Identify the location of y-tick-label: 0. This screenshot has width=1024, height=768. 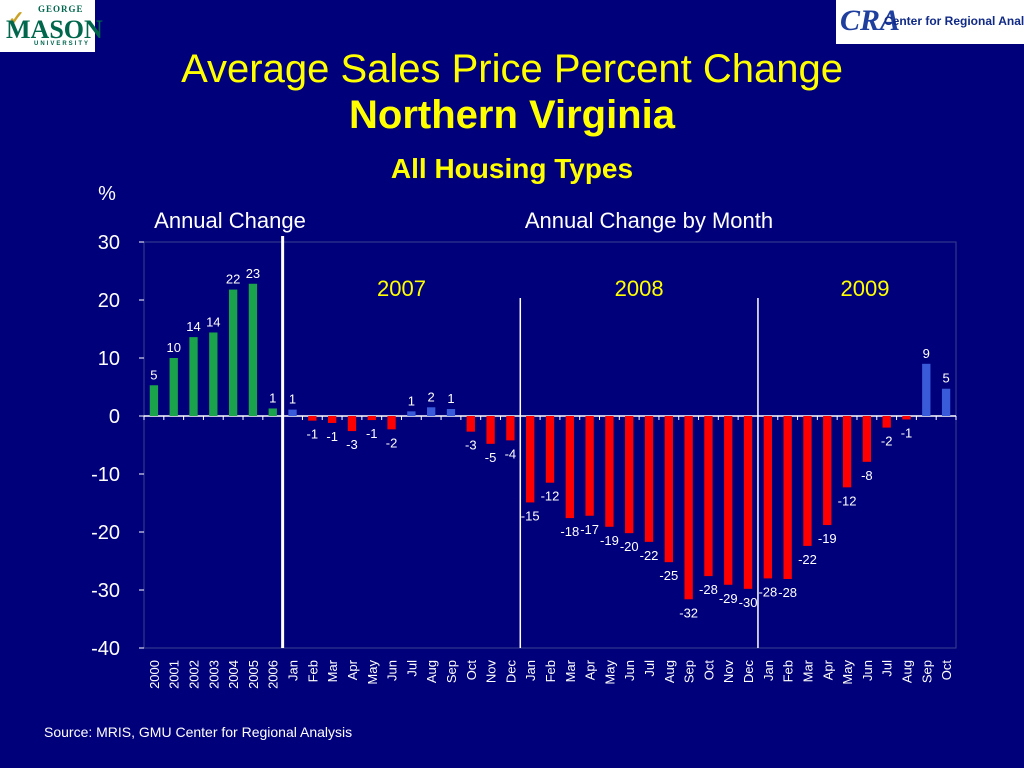
(114, 417).